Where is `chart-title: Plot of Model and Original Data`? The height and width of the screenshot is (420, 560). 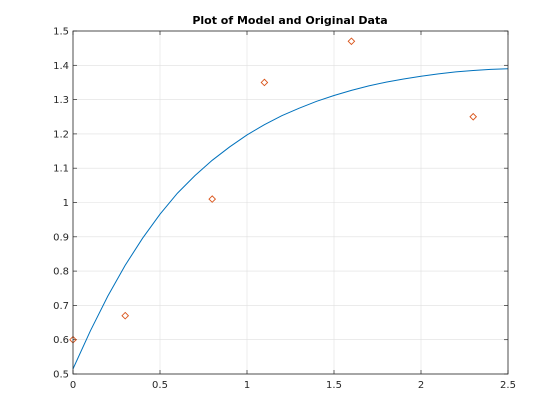
chart-title: Plot of Model and Original Data is located at coordinates (289, 20).